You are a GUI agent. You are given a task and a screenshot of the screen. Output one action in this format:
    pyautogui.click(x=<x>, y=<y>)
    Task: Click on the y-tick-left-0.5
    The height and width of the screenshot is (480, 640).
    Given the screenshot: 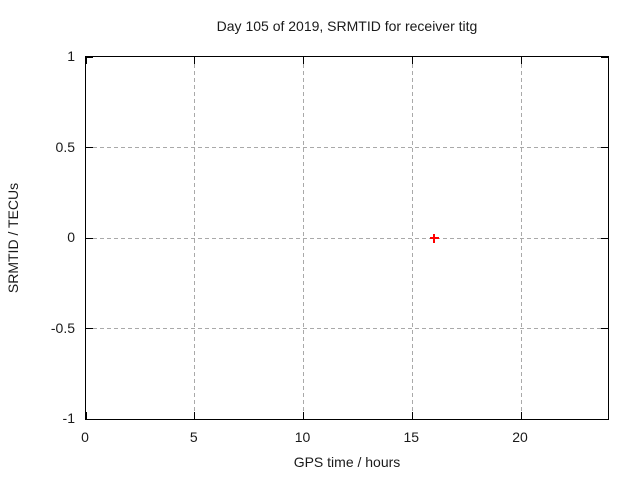 What is the action you would take?
    pyautogui.click(x=89, y=147)
    